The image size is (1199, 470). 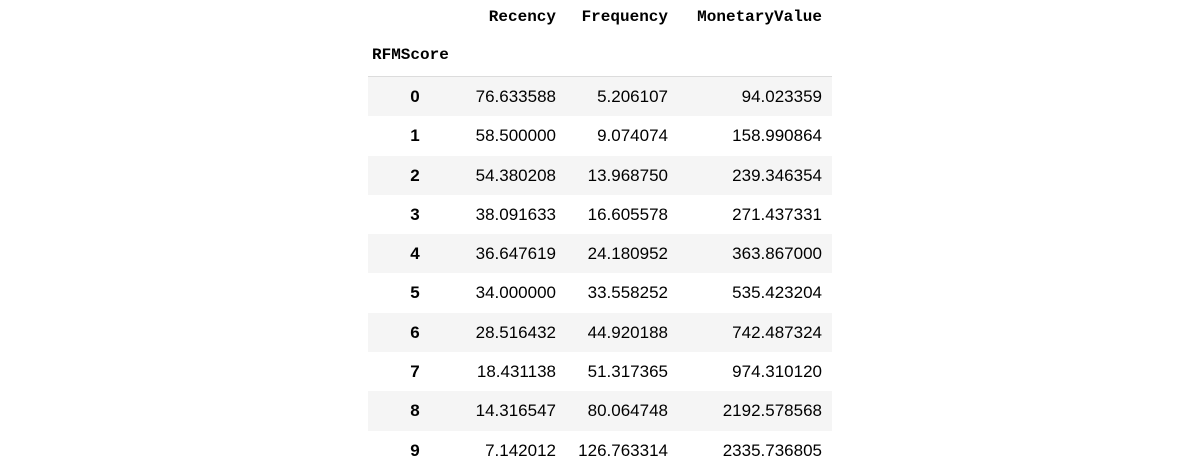 I want to click on frequency-cell: 9.074074, so click(x=632, y=136).